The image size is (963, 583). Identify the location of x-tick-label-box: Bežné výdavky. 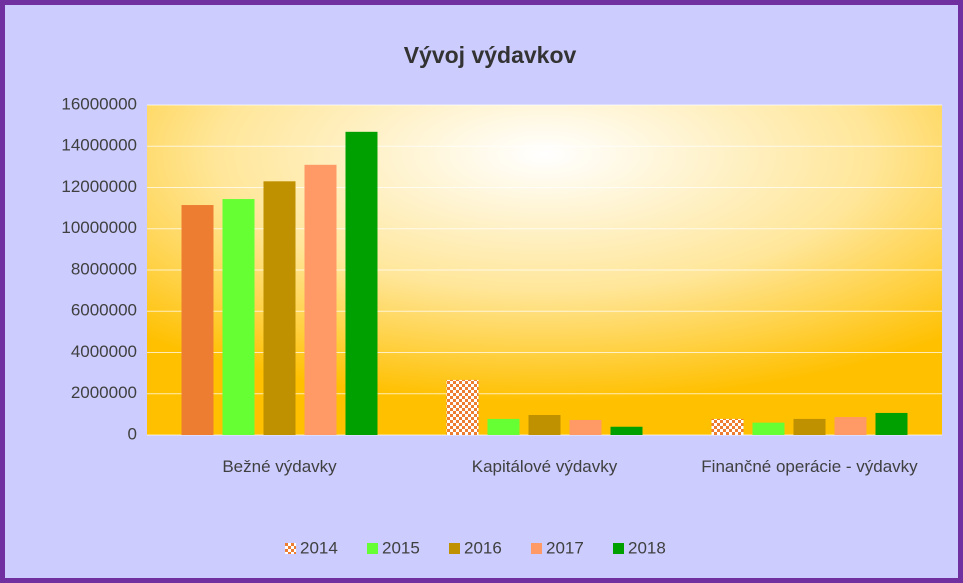
(279, 466).